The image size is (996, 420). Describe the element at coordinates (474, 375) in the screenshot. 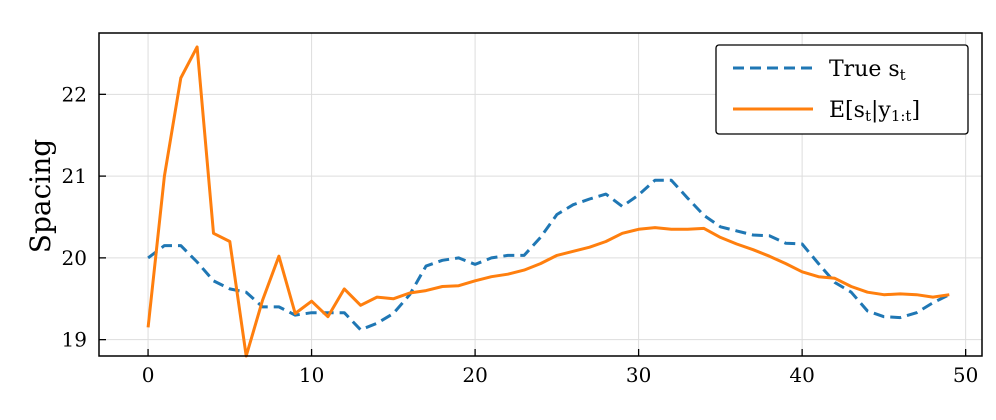

I see `x-tick-label: 20` at that location.